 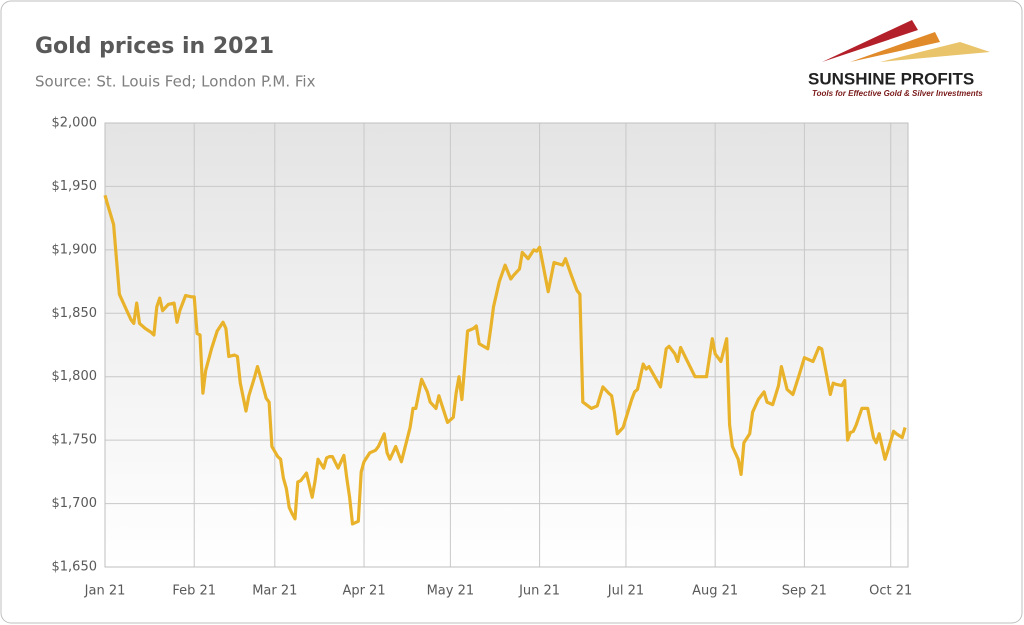 What do you see at coordinates (194, 591) in the screenshot?
I see `x-tick-label: Feb 21` at bounding box center [194, 591].